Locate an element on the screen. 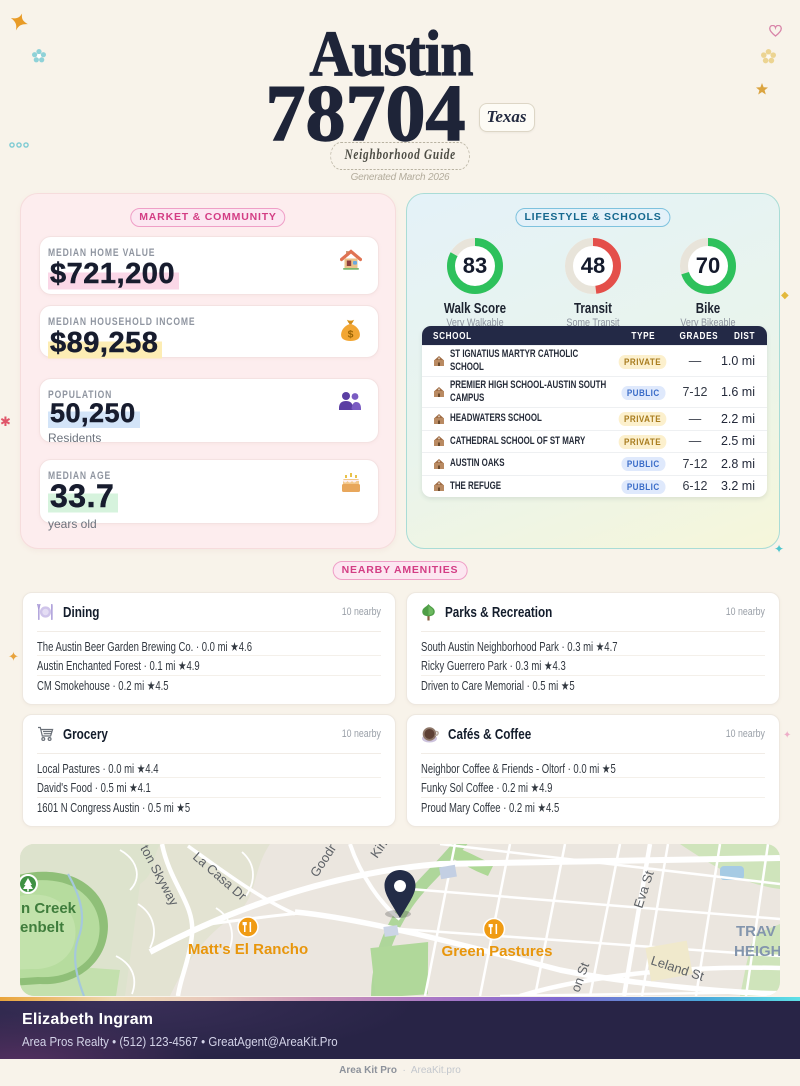 The width and height of the screenshot is (800, 1086). svg-text: TRAV is located at coordinates (756, 931).